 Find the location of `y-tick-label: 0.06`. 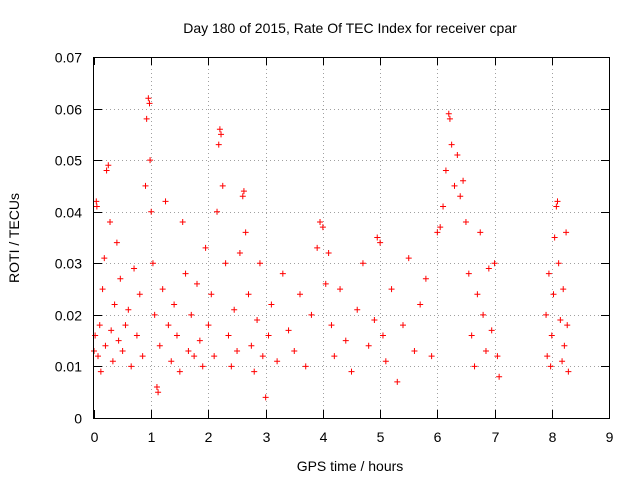

y-tick-label: 0.06 is located at coordinates (68, 110).